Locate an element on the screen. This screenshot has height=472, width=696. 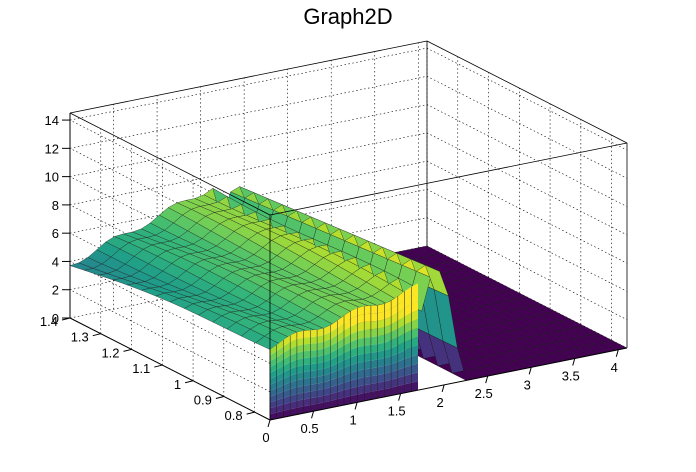
y-tick-label: 0.9 is located at coordinates (203, 399).